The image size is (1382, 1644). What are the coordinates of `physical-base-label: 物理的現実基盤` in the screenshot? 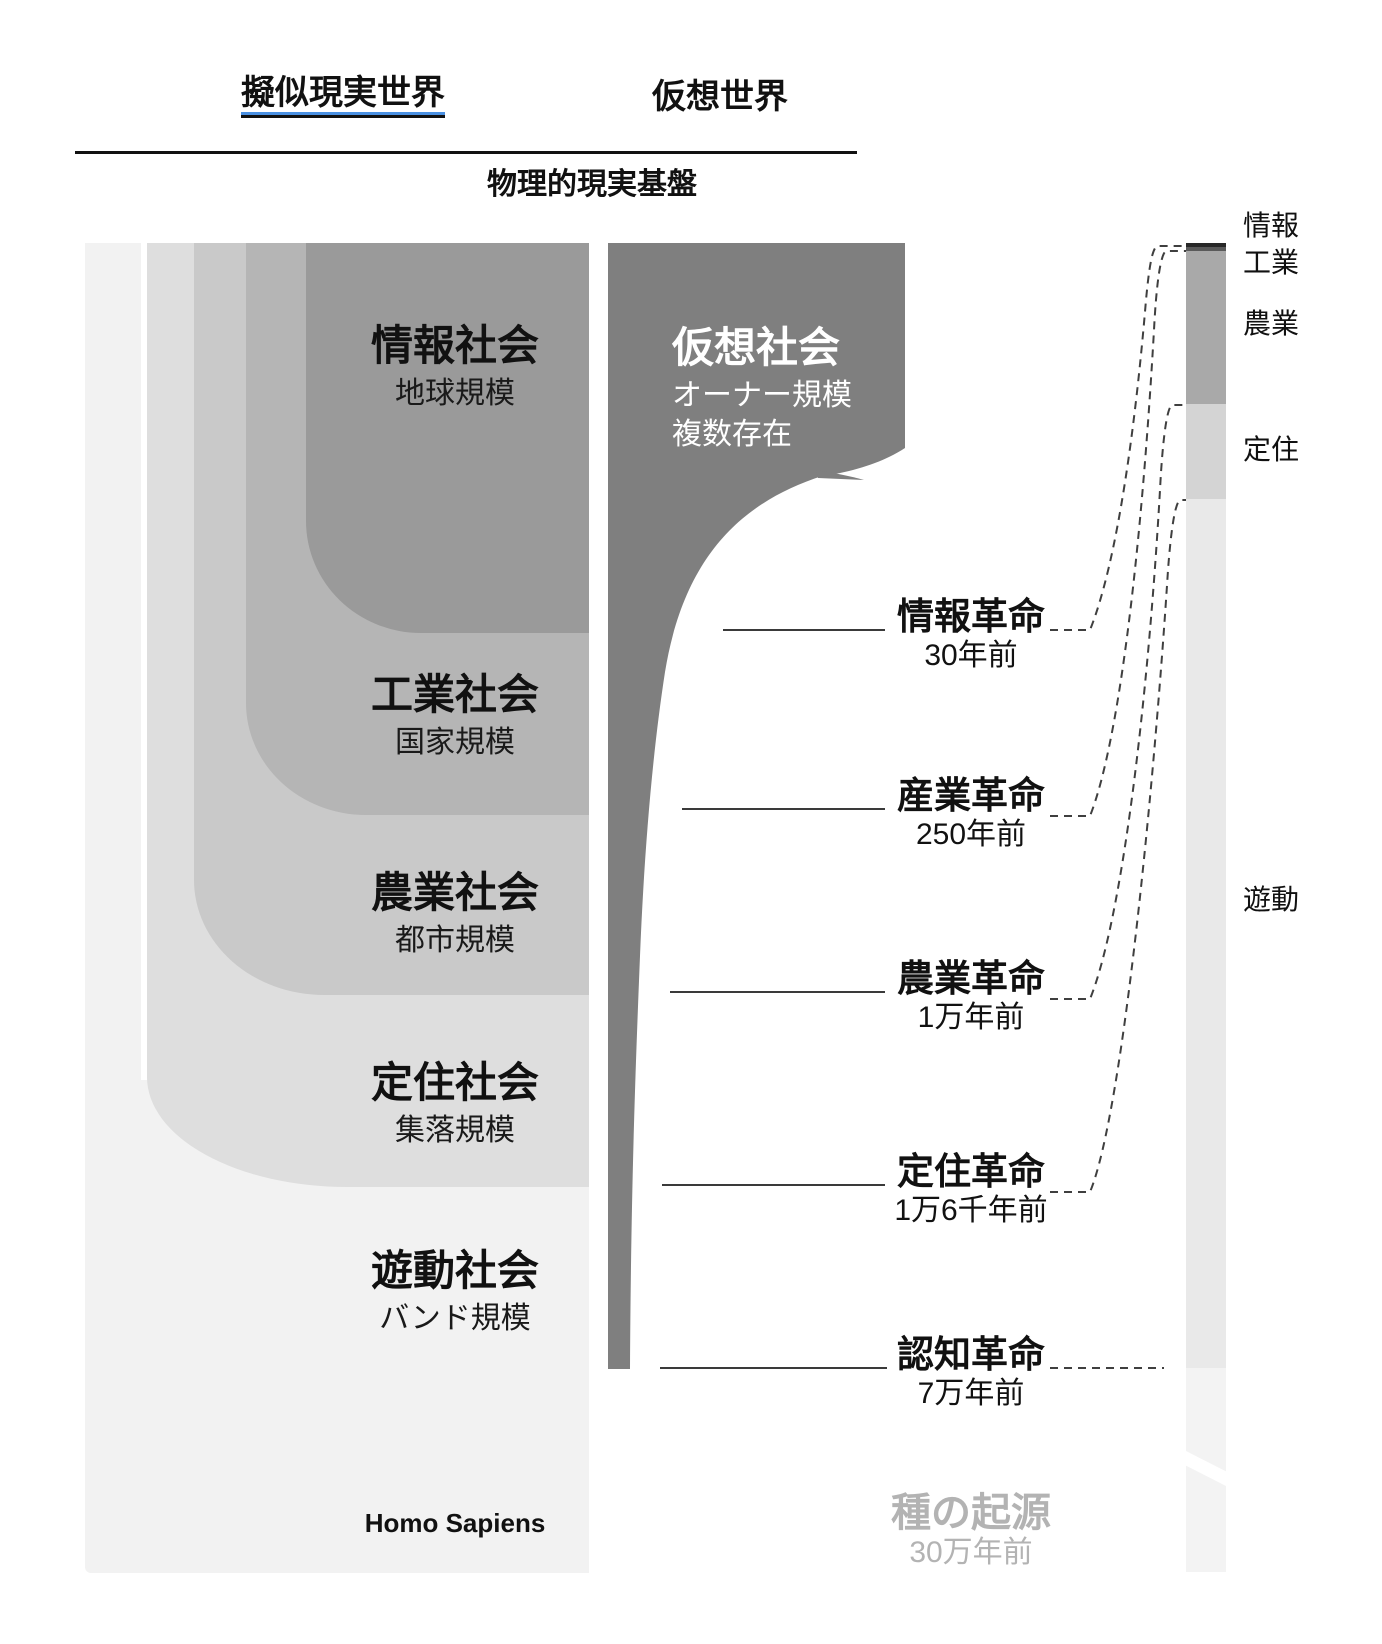 It's located at (592, 184).